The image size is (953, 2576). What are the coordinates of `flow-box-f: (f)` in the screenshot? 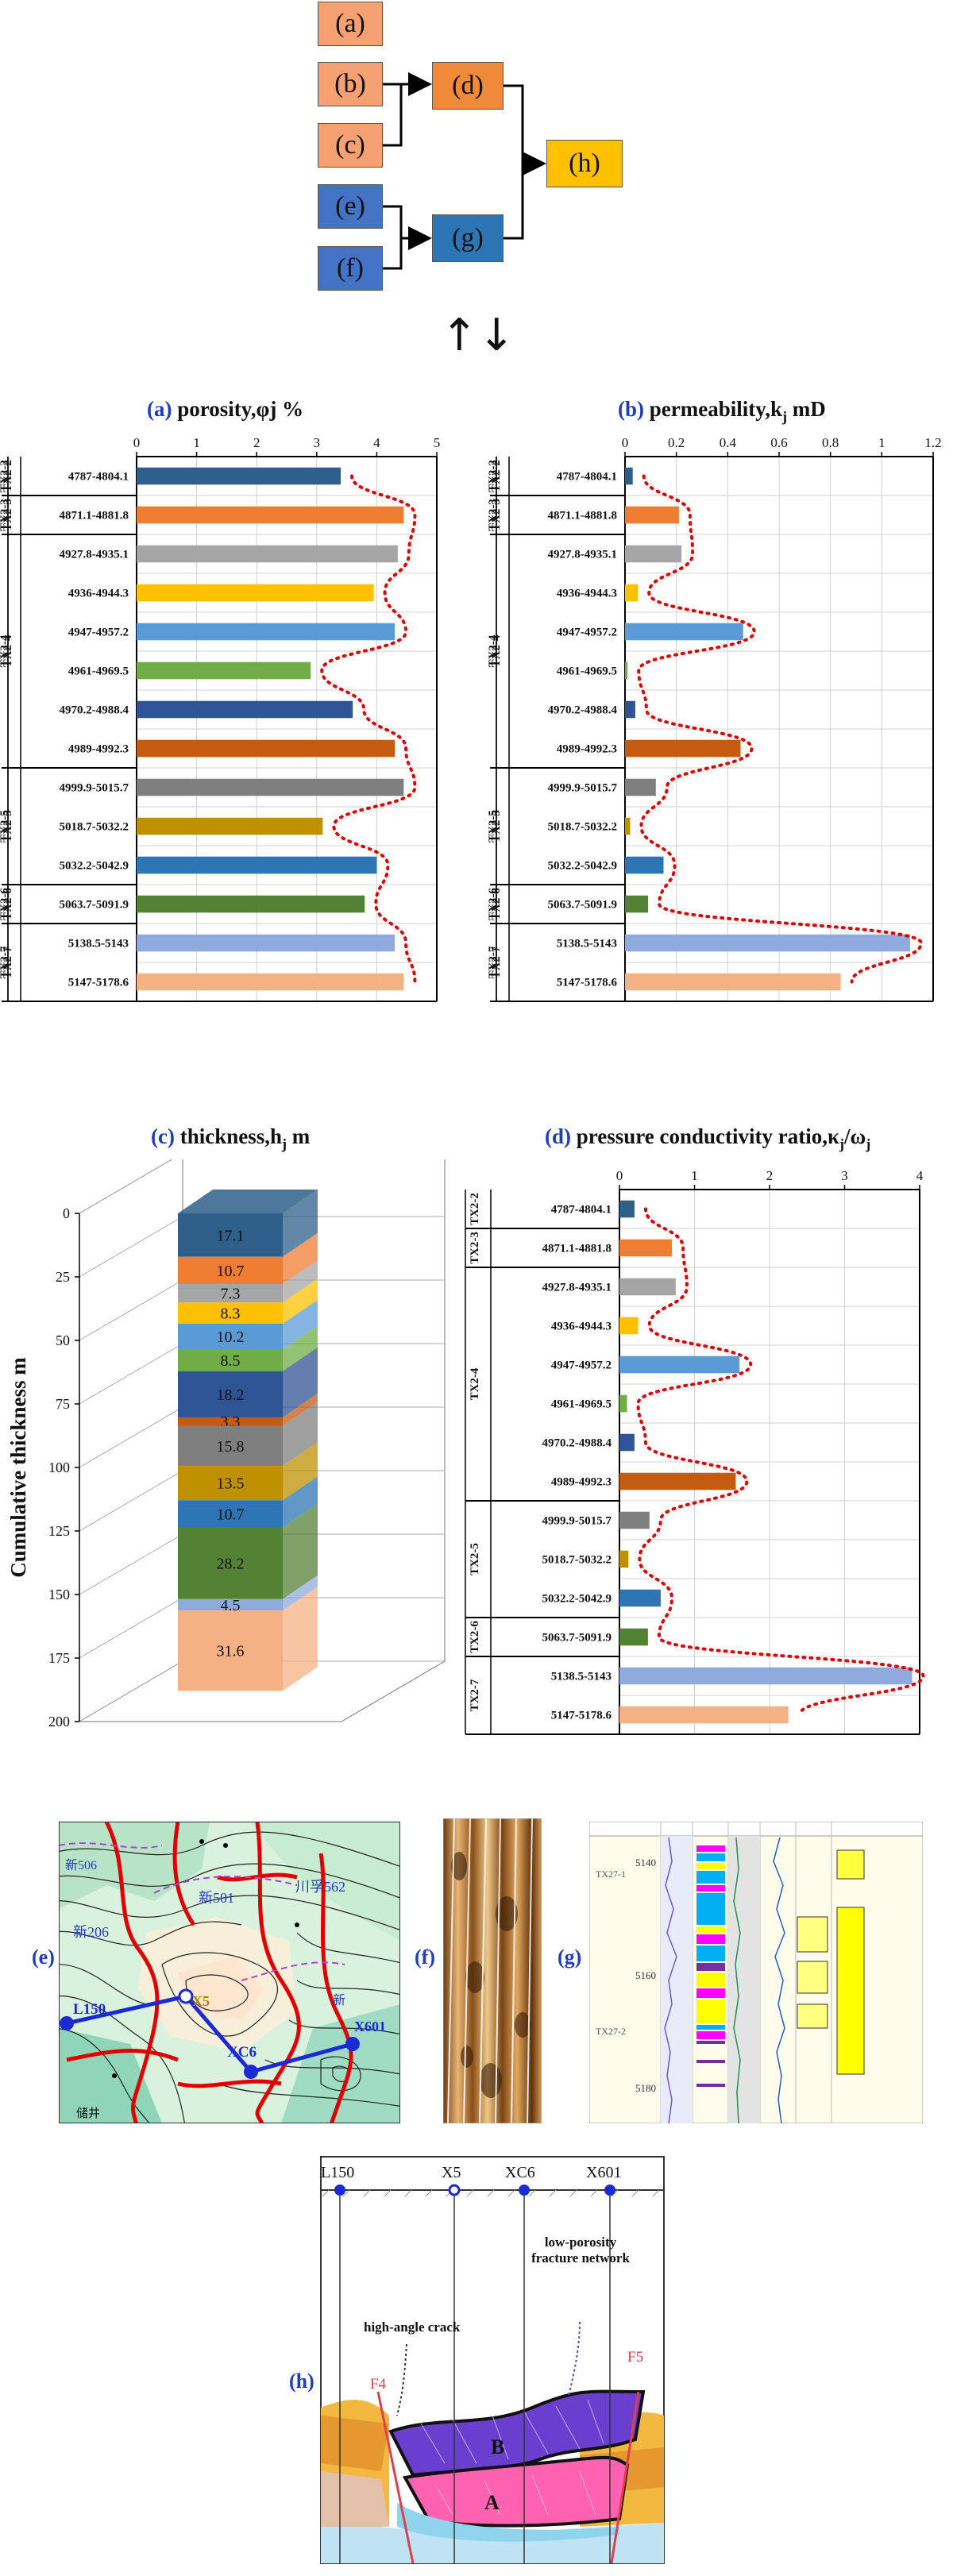 It's located at (350, 268).